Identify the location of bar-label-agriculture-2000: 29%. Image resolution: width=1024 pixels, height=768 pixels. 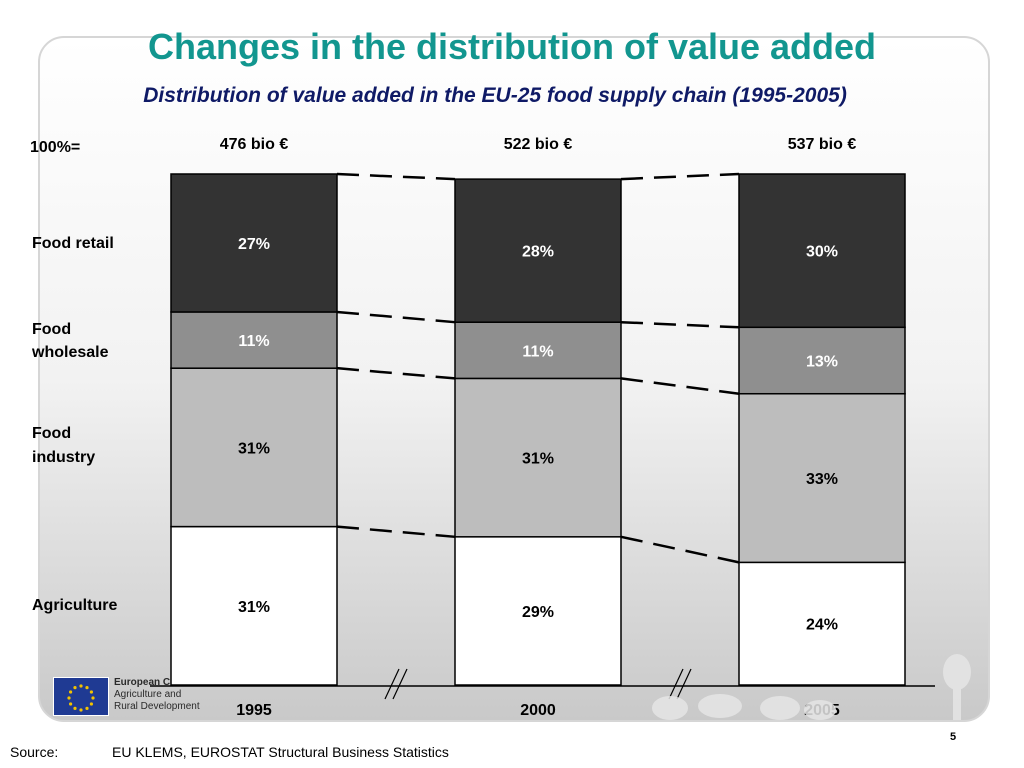
(538, 612).